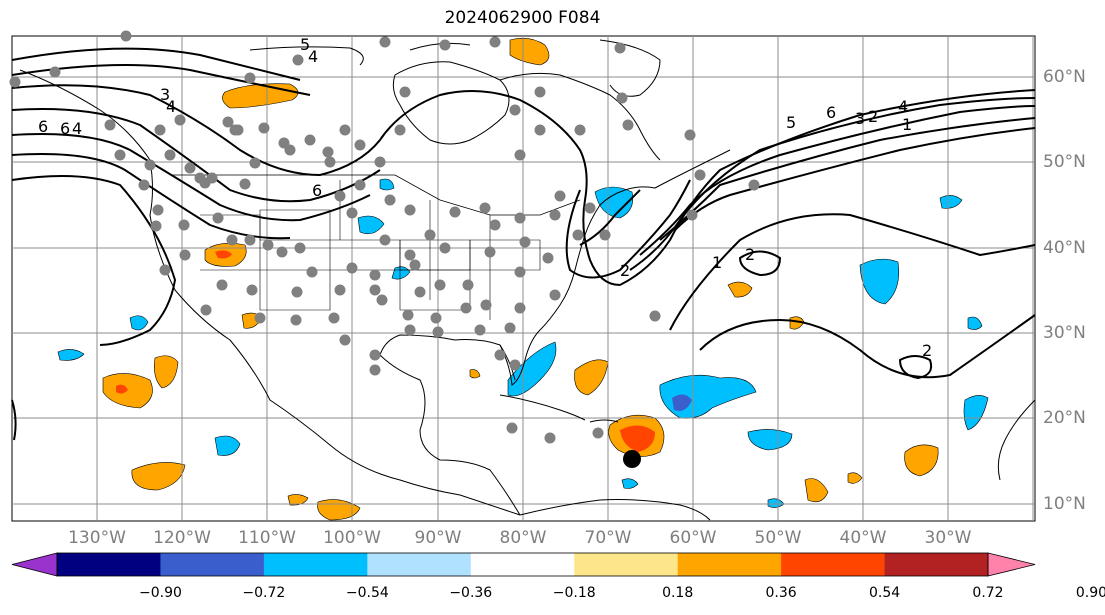 The height and width of the screenshot is (615, 1105). Describe the element at coordinates (367, 593) in the screenshot. I see `colorbar-tick-label: −0.54` at that location.